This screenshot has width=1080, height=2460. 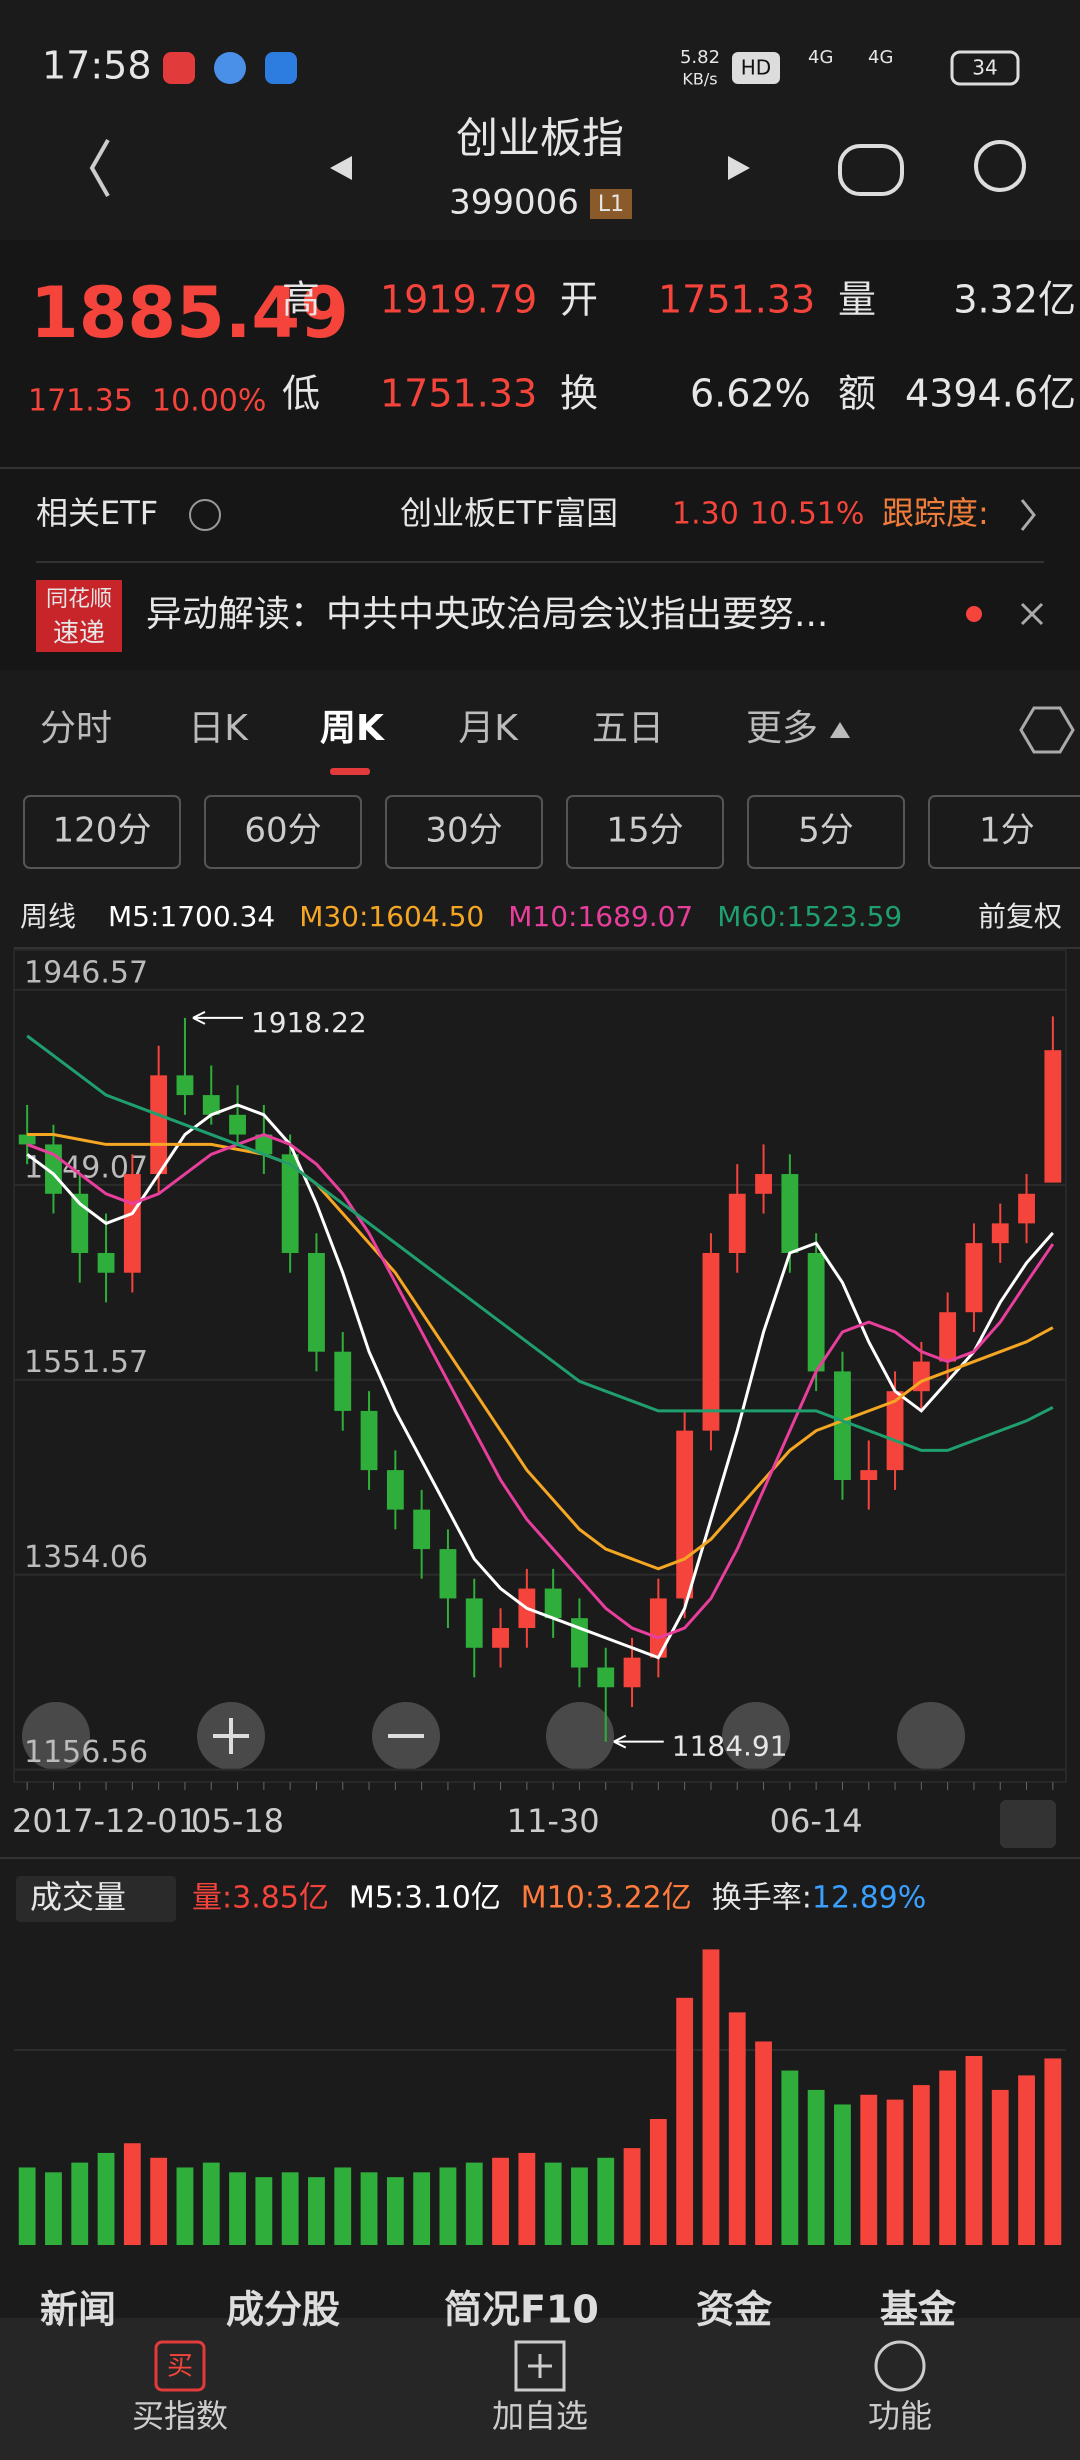 What do you see at coordinates (1047, 730) in the screenshot?
I see `settings-button` at bounding box center [1047, 730].